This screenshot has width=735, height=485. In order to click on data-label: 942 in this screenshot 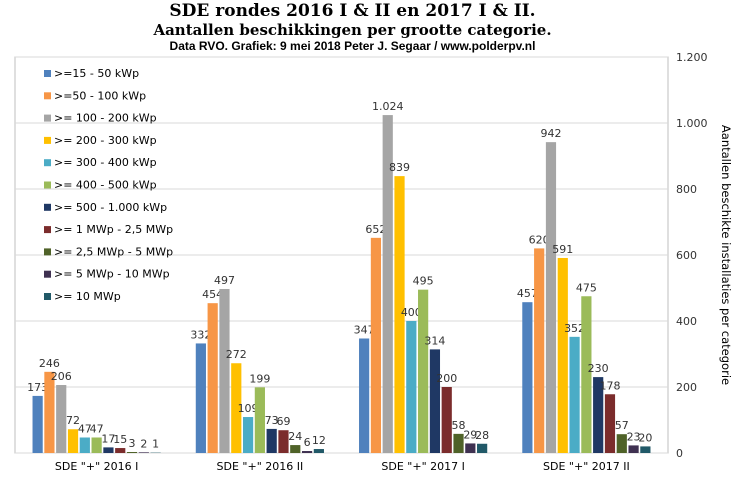, I will do `click(550, 133)`.